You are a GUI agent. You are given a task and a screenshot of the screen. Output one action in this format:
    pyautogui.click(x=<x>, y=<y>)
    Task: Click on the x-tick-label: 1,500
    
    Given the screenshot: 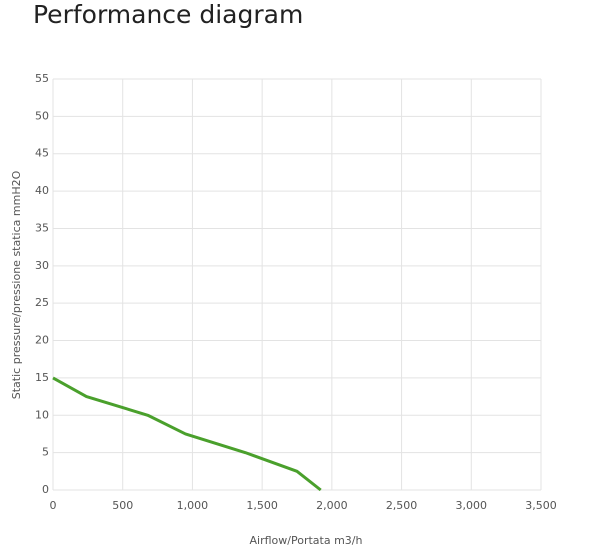 What is the action you would take?
    pyautogui.click(x=262, y=505)
    